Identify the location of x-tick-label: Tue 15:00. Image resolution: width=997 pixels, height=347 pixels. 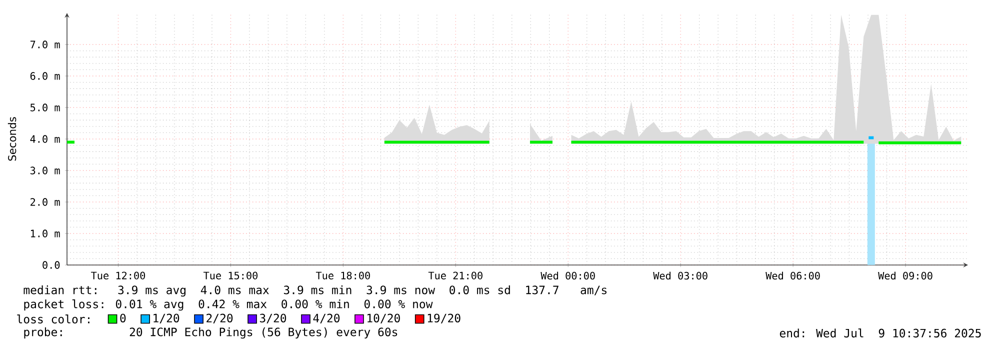
(230, 276).